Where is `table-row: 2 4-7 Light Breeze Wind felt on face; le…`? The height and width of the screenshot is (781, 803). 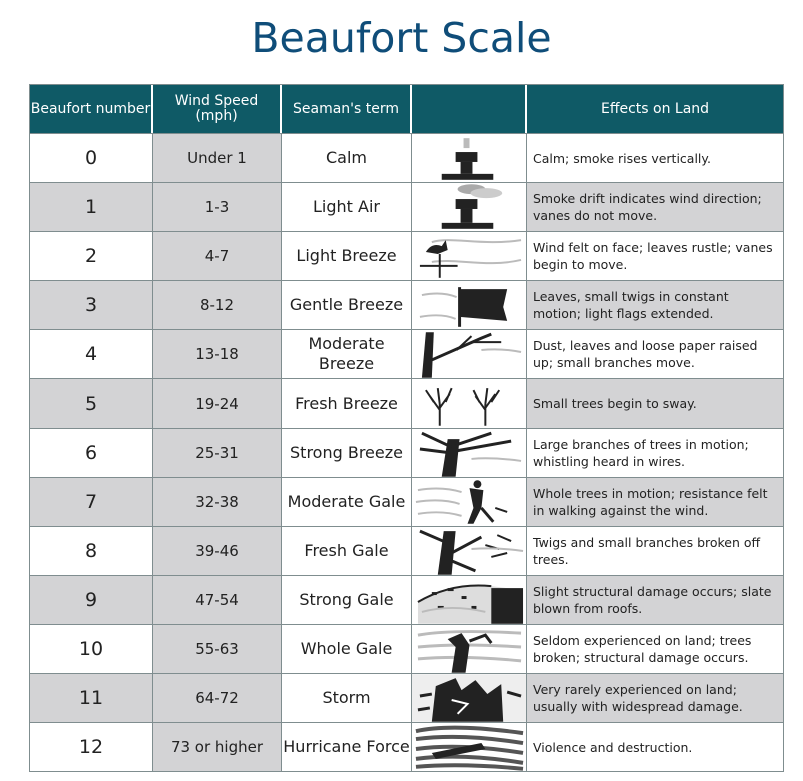
table-row: 2 4-7 Light Breeze Wind felt on face; le… is located at coordinates (406, 256).